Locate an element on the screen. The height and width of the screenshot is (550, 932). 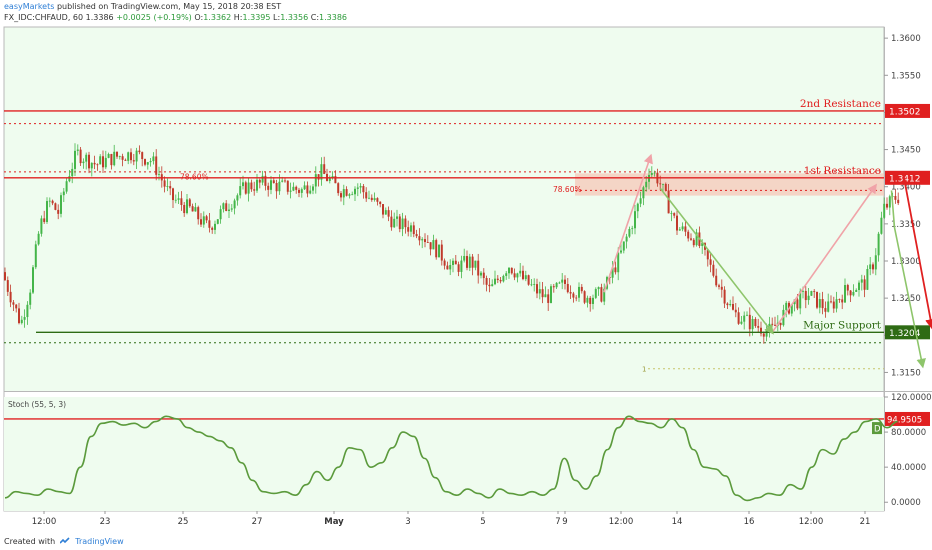
red-projection-arrow is located at coordinates (917, 253).